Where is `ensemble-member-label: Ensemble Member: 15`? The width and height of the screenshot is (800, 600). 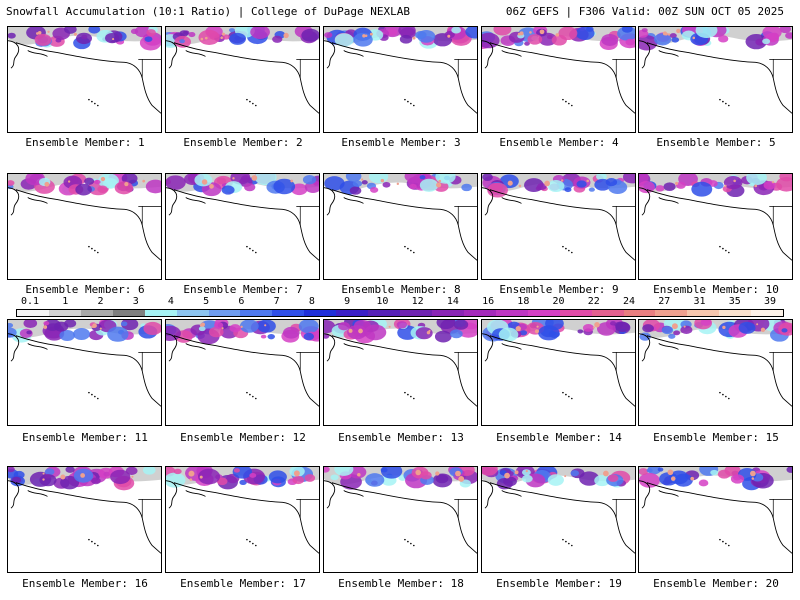
ensemble-member-label: Ensemble Member: 15 is located at coordinates (716, 437).